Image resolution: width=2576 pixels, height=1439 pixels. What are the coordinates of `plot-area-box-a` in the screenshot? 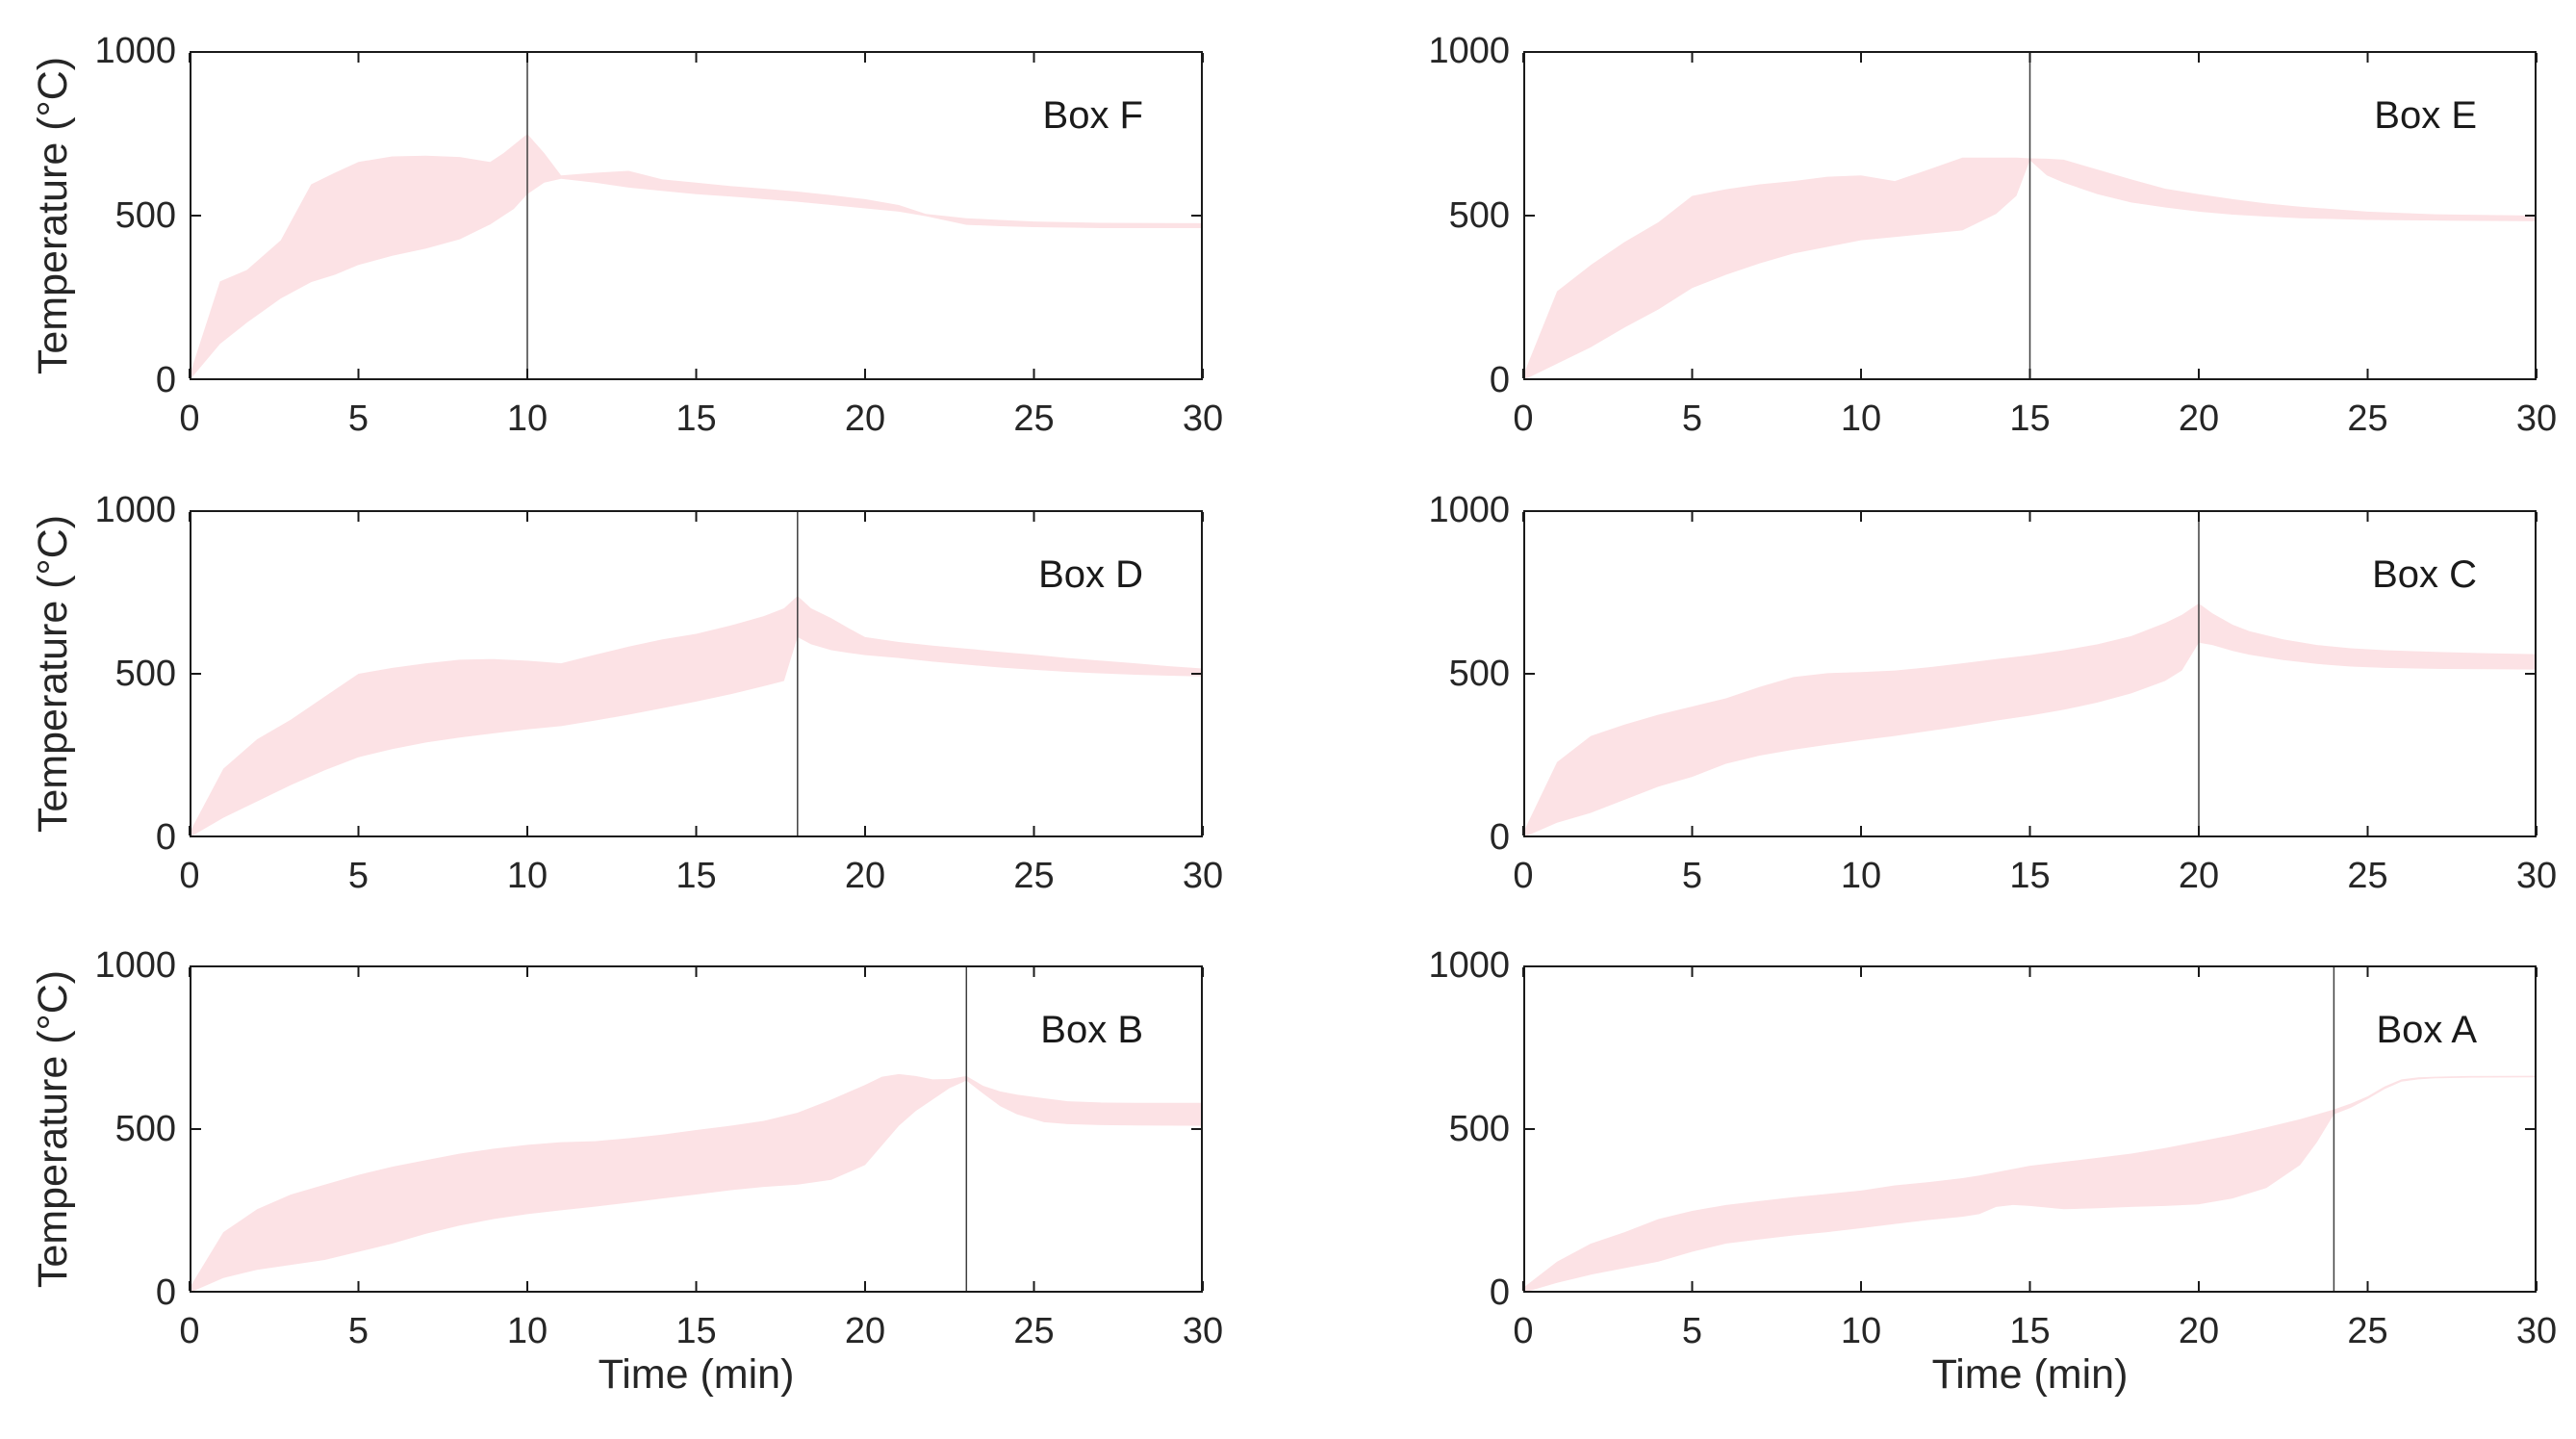 It's located at (2030, 1129).